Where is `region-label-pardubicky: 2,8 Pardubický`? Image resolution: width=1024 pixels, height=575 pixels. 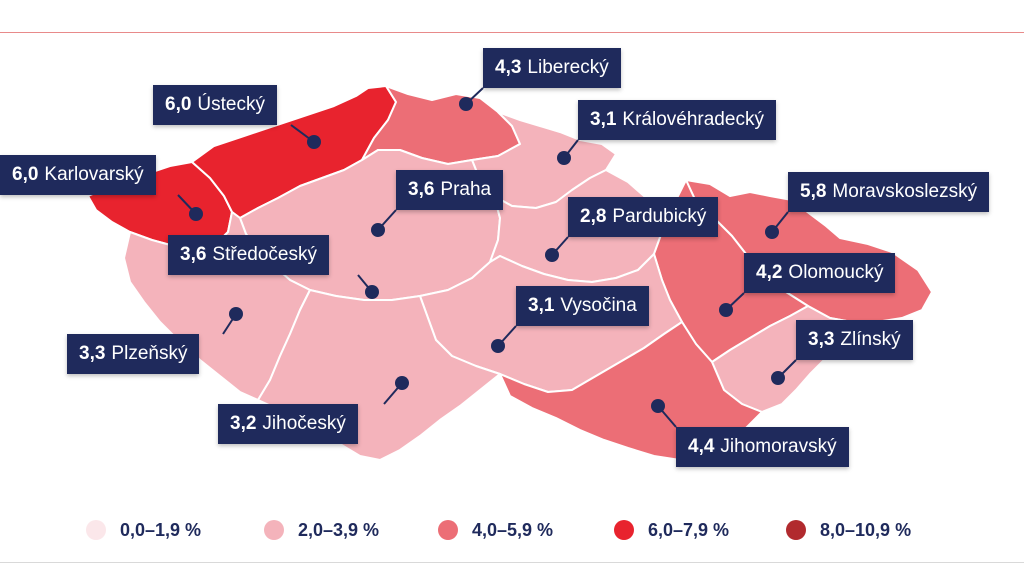
region-label-pardubicky: 2,8 Pardubický is located at coordinates (643, 217).